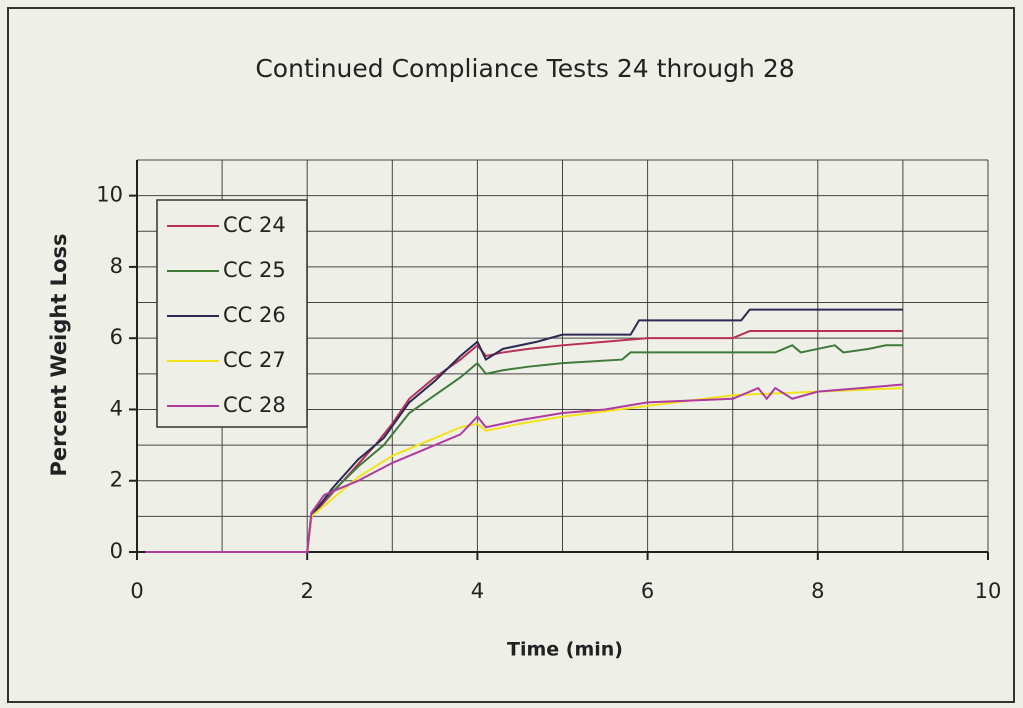  What do you see at coordinates (116, 266) in the screenshot?
I see `y-tick-label: 8` at bounding box center [116, 266].